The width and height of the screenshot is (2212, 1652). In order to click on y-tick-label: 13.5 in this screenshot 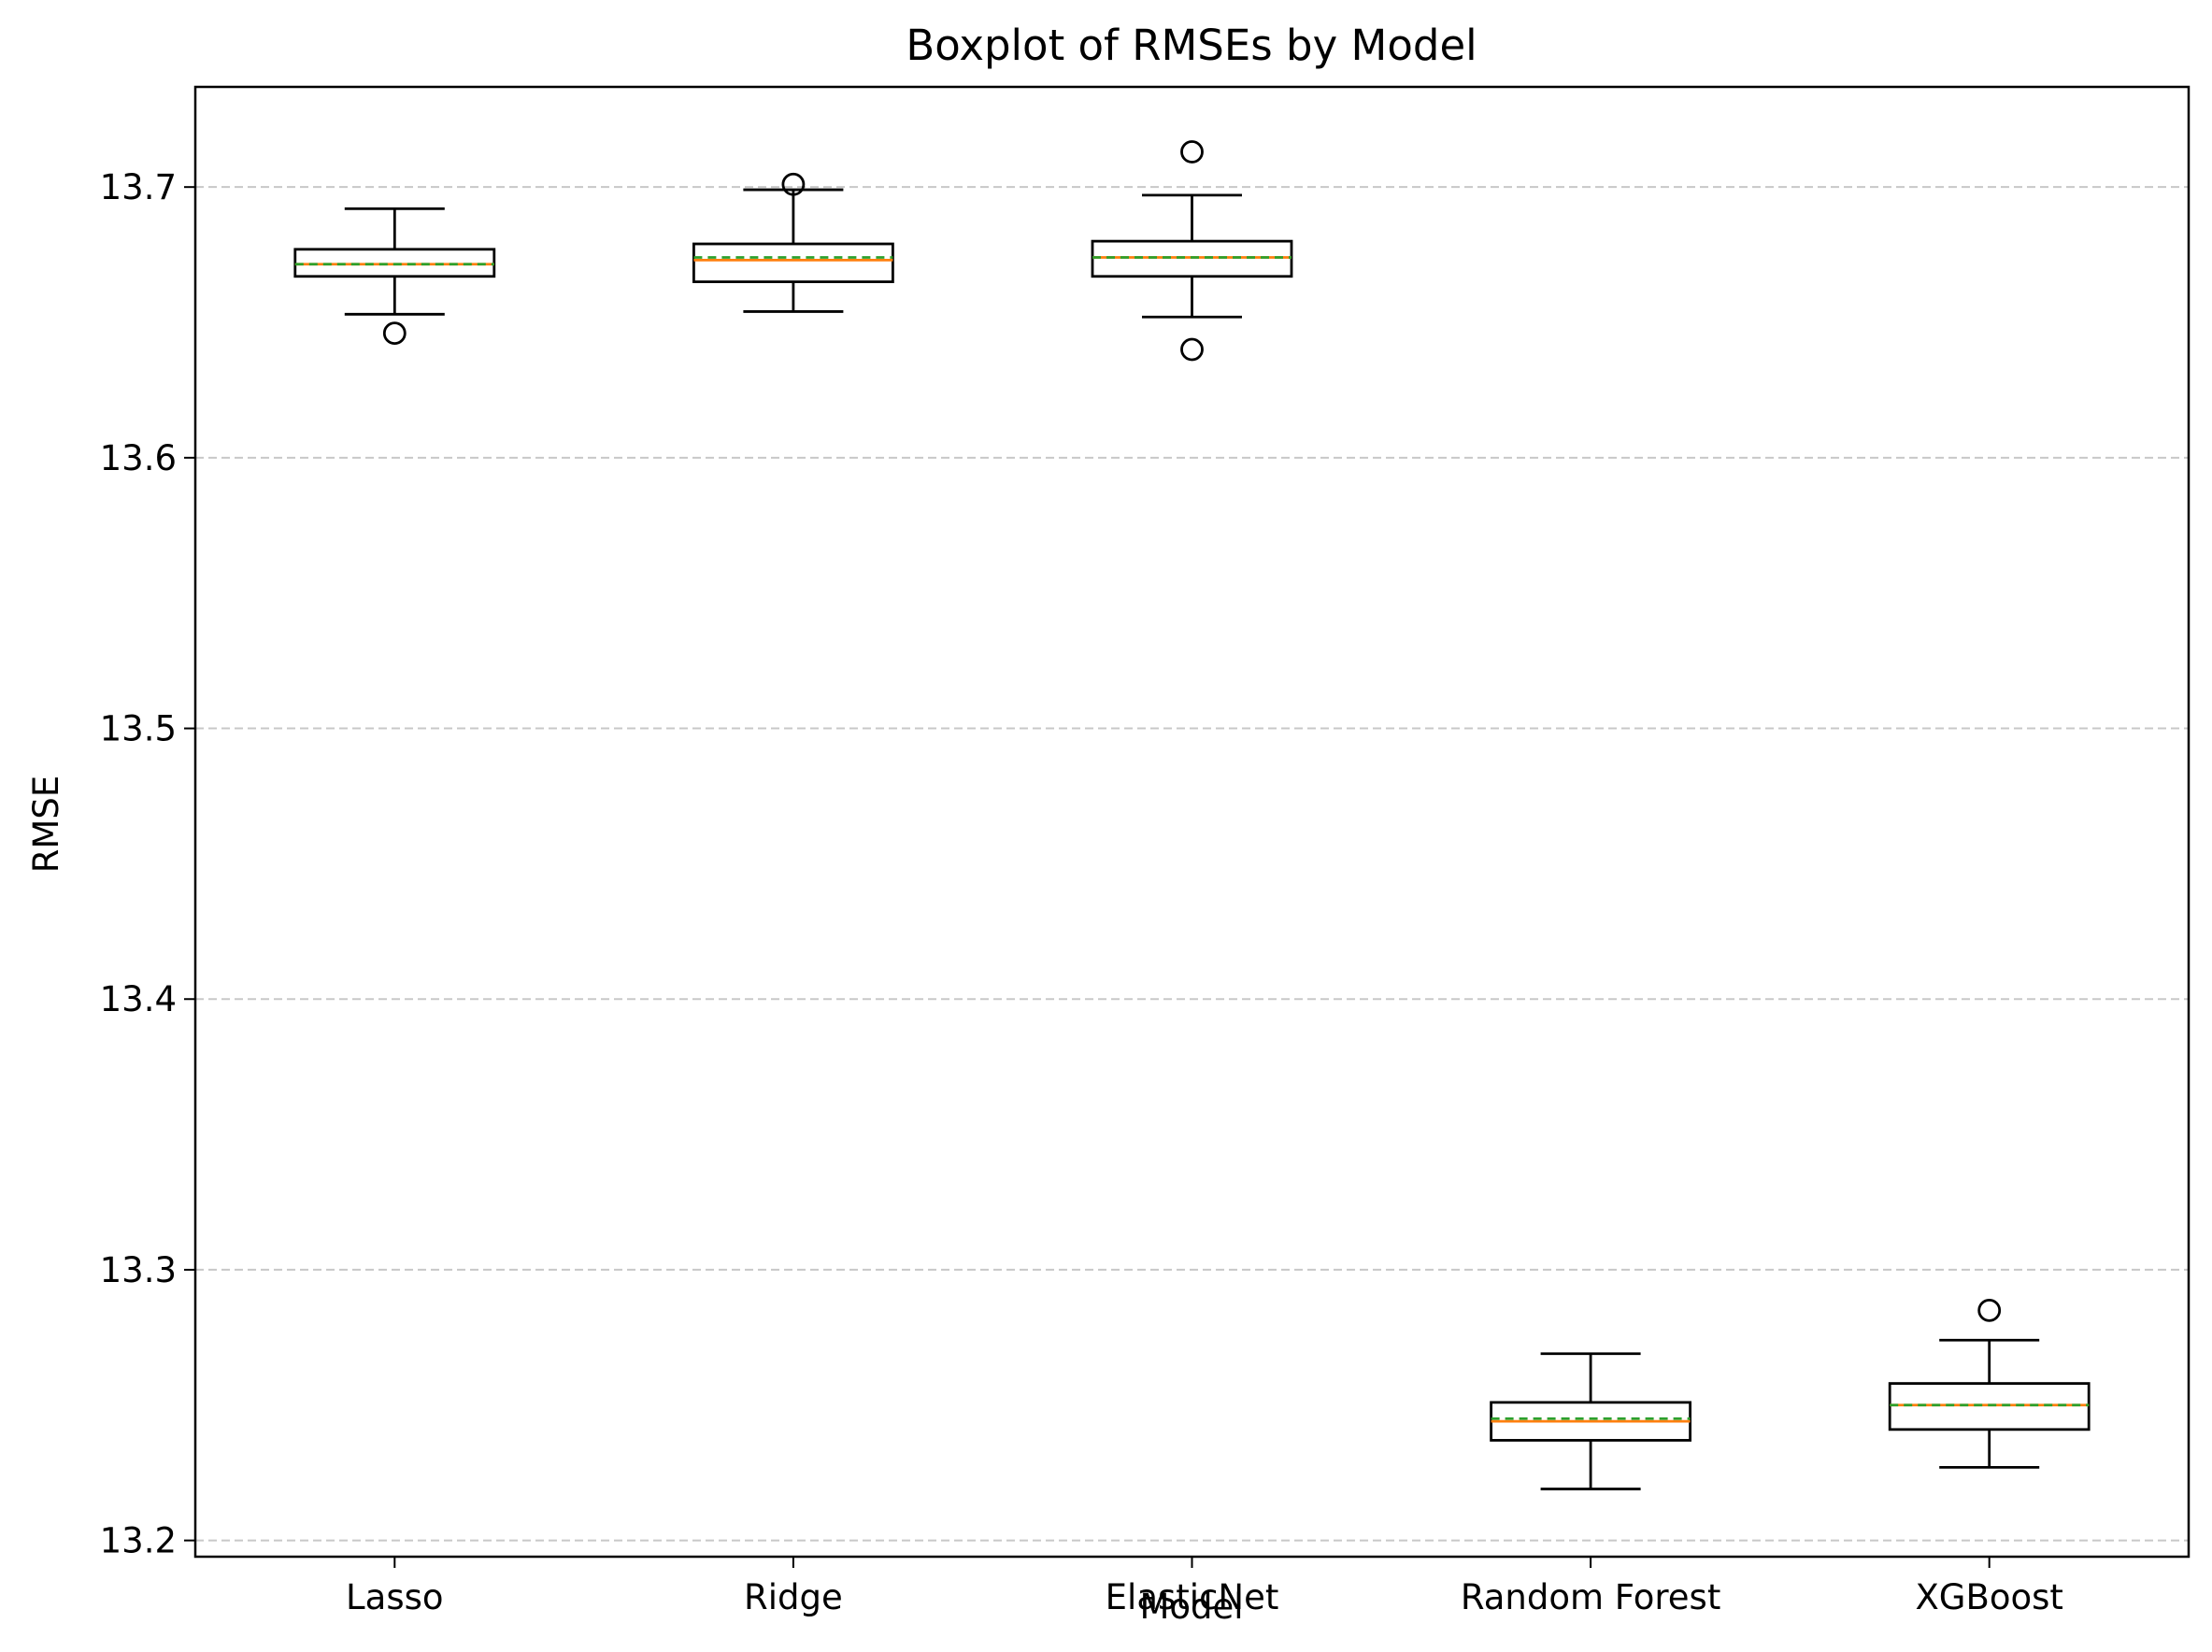, I will do `click(138, 729)`.